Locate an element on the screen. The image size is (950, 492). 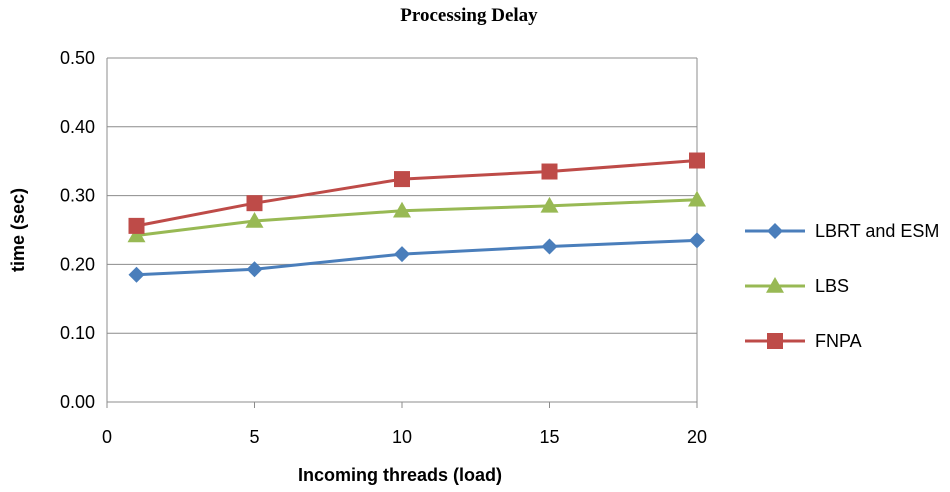
series-lbrt-and-esm is located at coordinates (416, 257).